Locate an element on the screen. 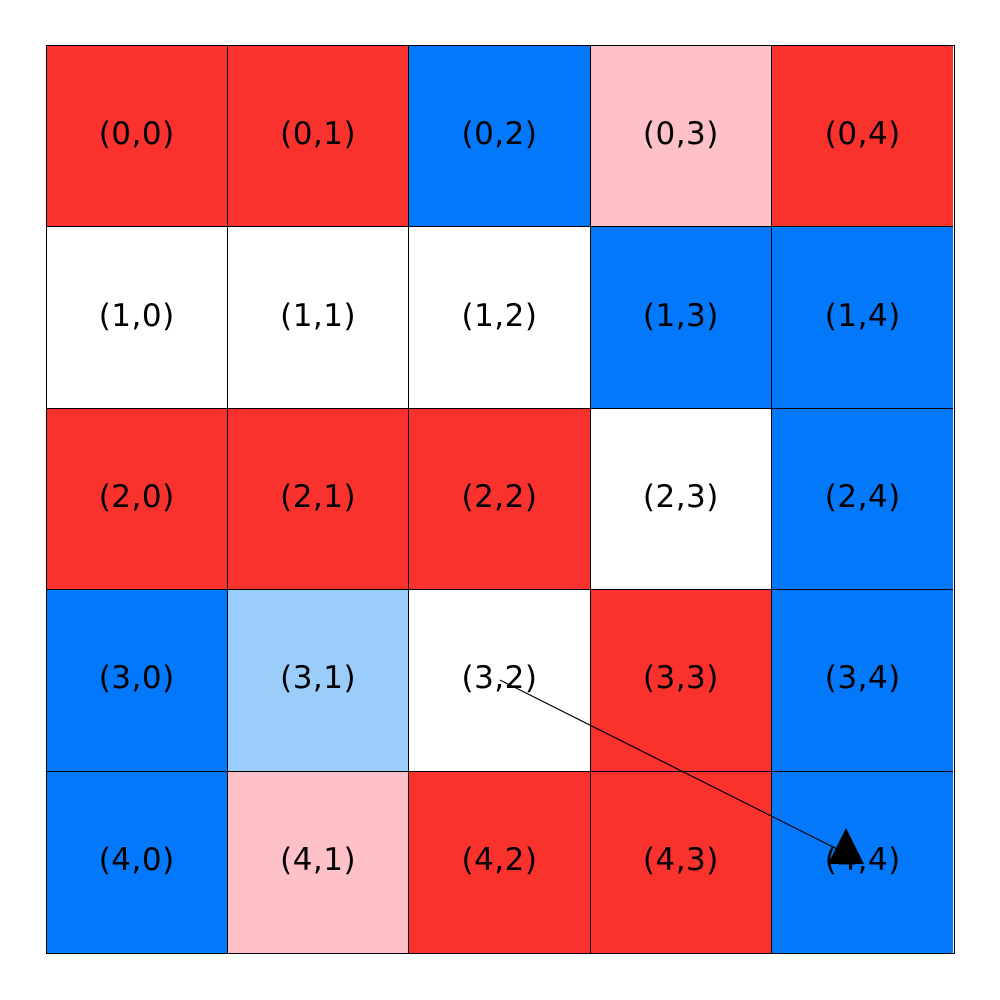 The height and width of the screenshot is (1000, 1000). cell-label: (3,3) is located at coordinates (680, 678).